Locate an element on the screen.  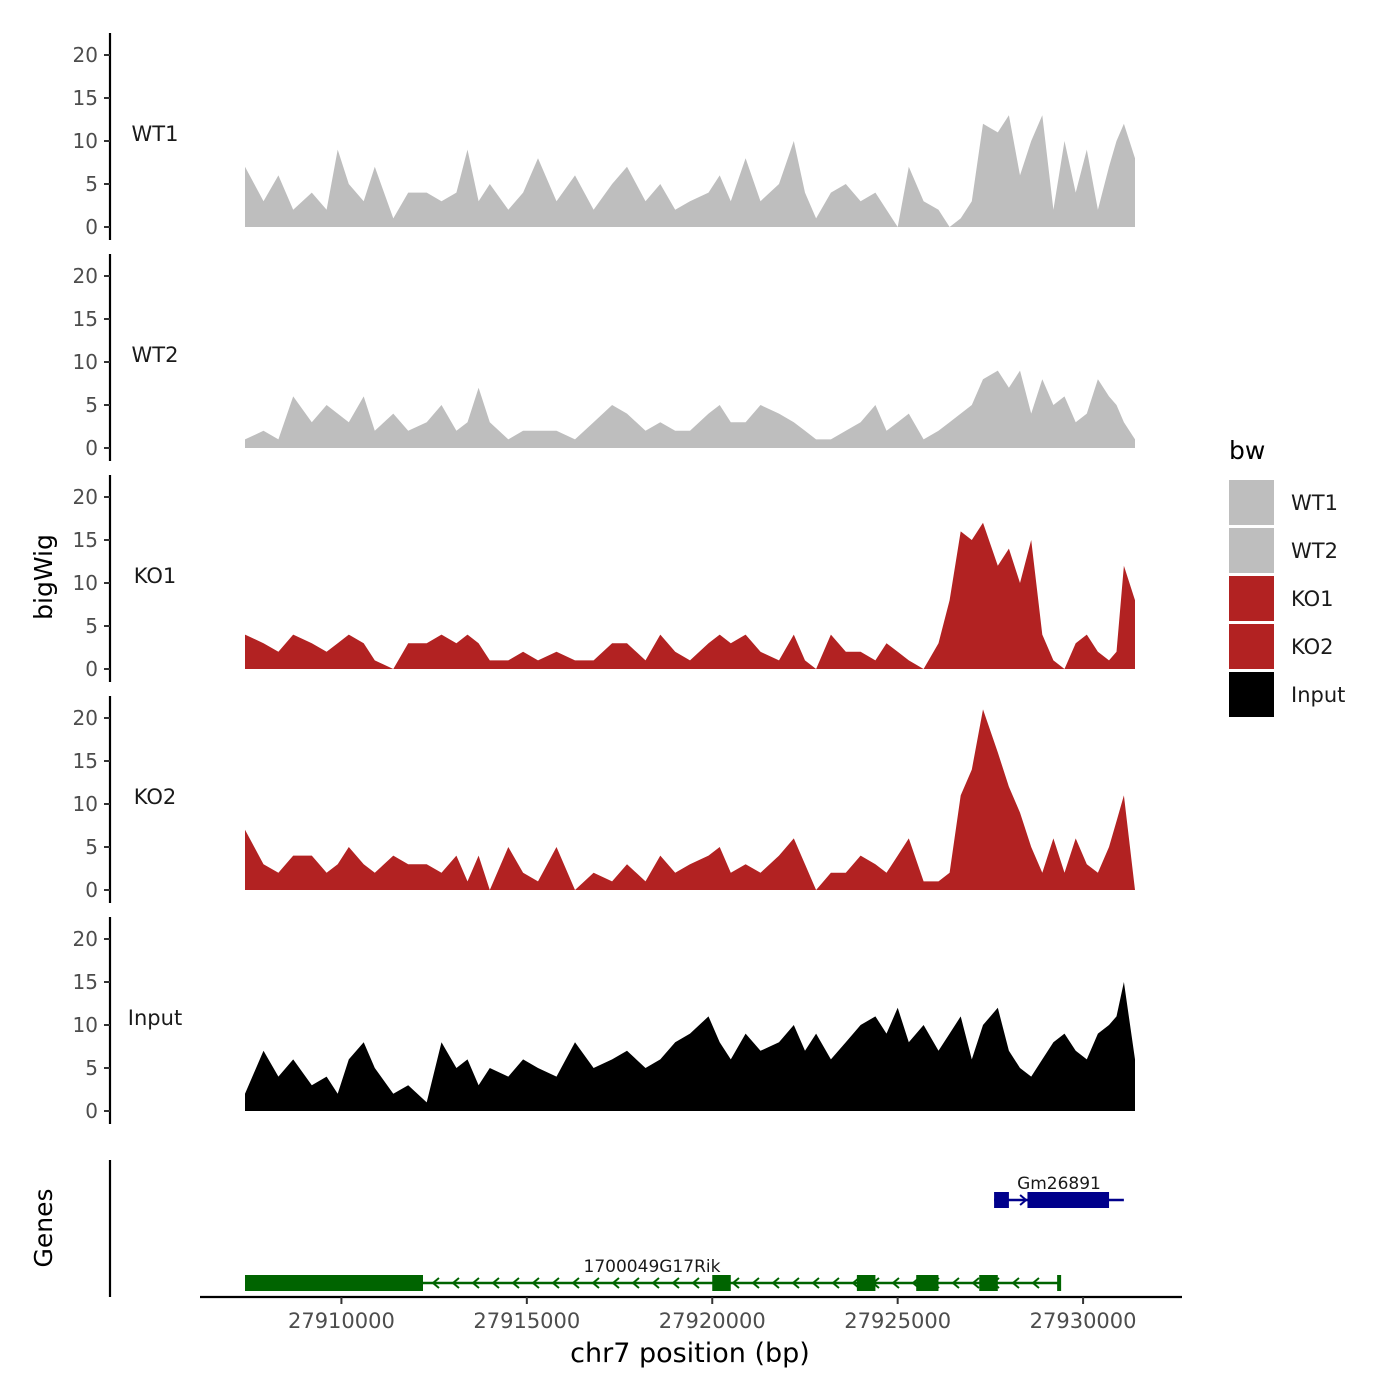
track-panel-input: 0 5 10 15 20 Input is located at coordinates (604, 1020).